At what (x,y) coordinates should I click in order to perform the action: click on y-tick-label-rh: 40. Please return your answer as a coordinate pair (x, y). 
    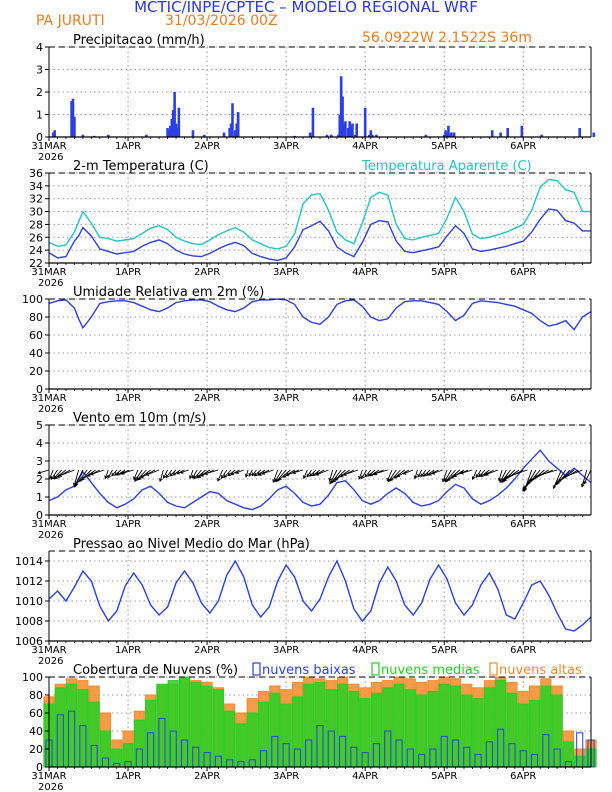
    Looking at the image, I should click on (36, 353).